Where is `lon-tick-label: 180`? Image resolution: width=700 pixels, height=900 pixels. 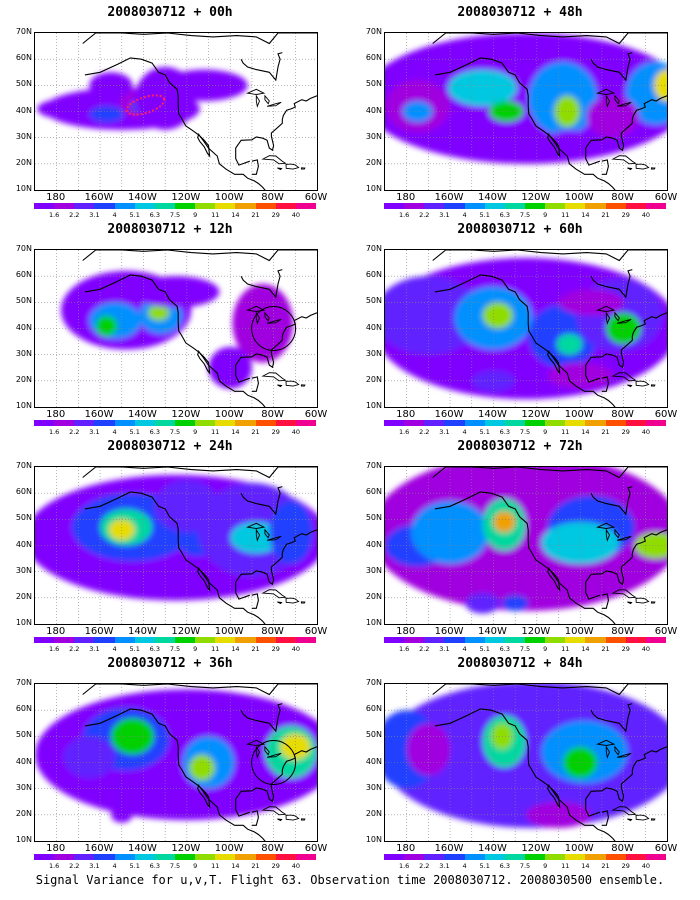 lon-tick-label: 180 is located at coordinates (56, 631).